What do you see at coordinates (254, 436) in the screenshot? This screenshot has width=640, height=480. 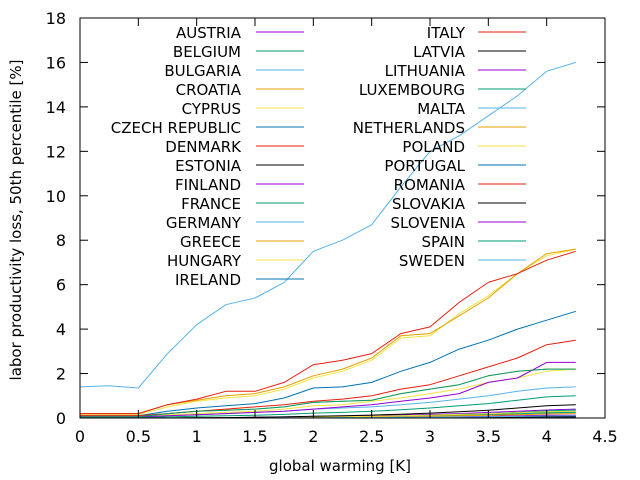 I see `x-tick-label: 1.5` at bounding box center [254, 436].